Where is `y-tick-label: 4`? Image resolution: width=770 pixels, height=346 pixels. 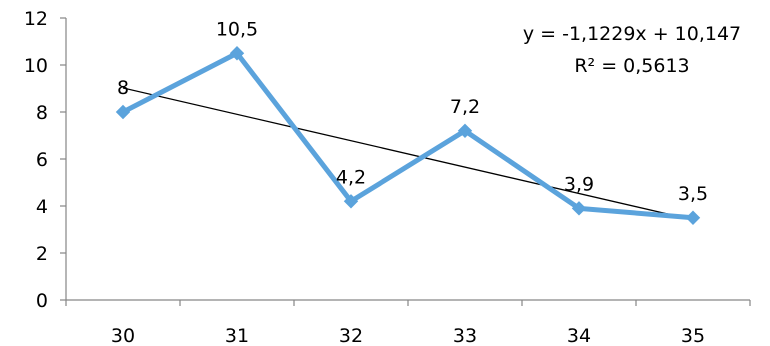
y-tick-label: 4 is located at coordinates (42, 207).